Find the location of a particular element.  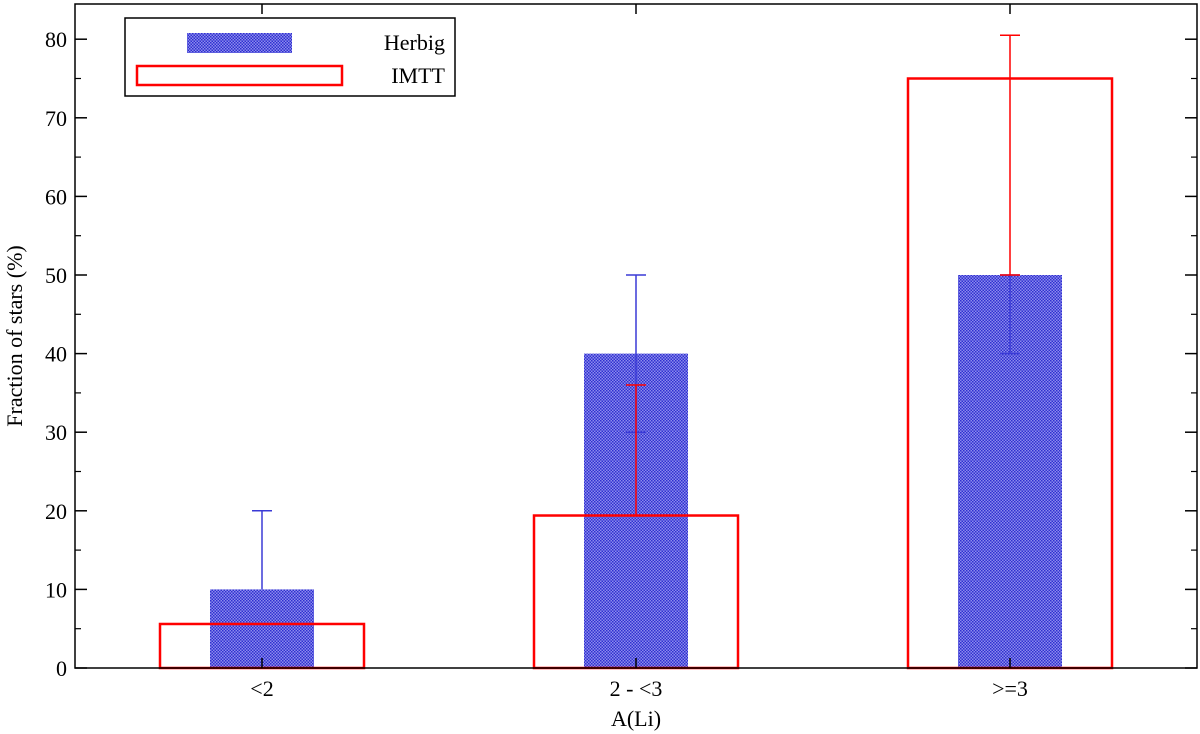

legend-label-imtt: IMTT is located at coordinates (418, 75).